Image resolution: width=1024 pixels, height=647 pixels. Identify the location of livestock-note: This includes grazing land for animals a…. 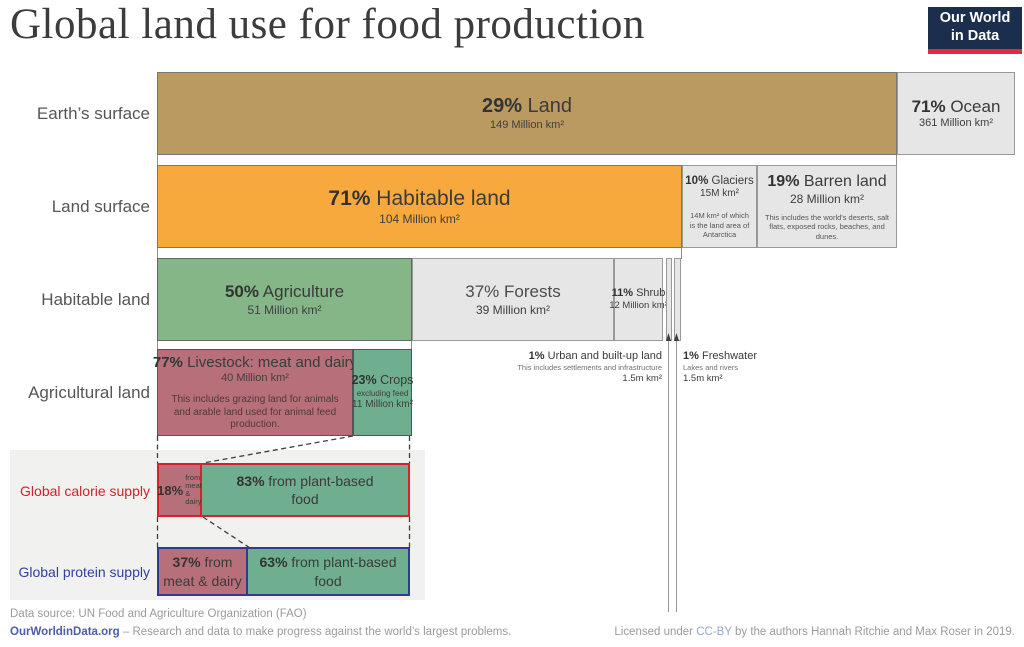
(255, 412).